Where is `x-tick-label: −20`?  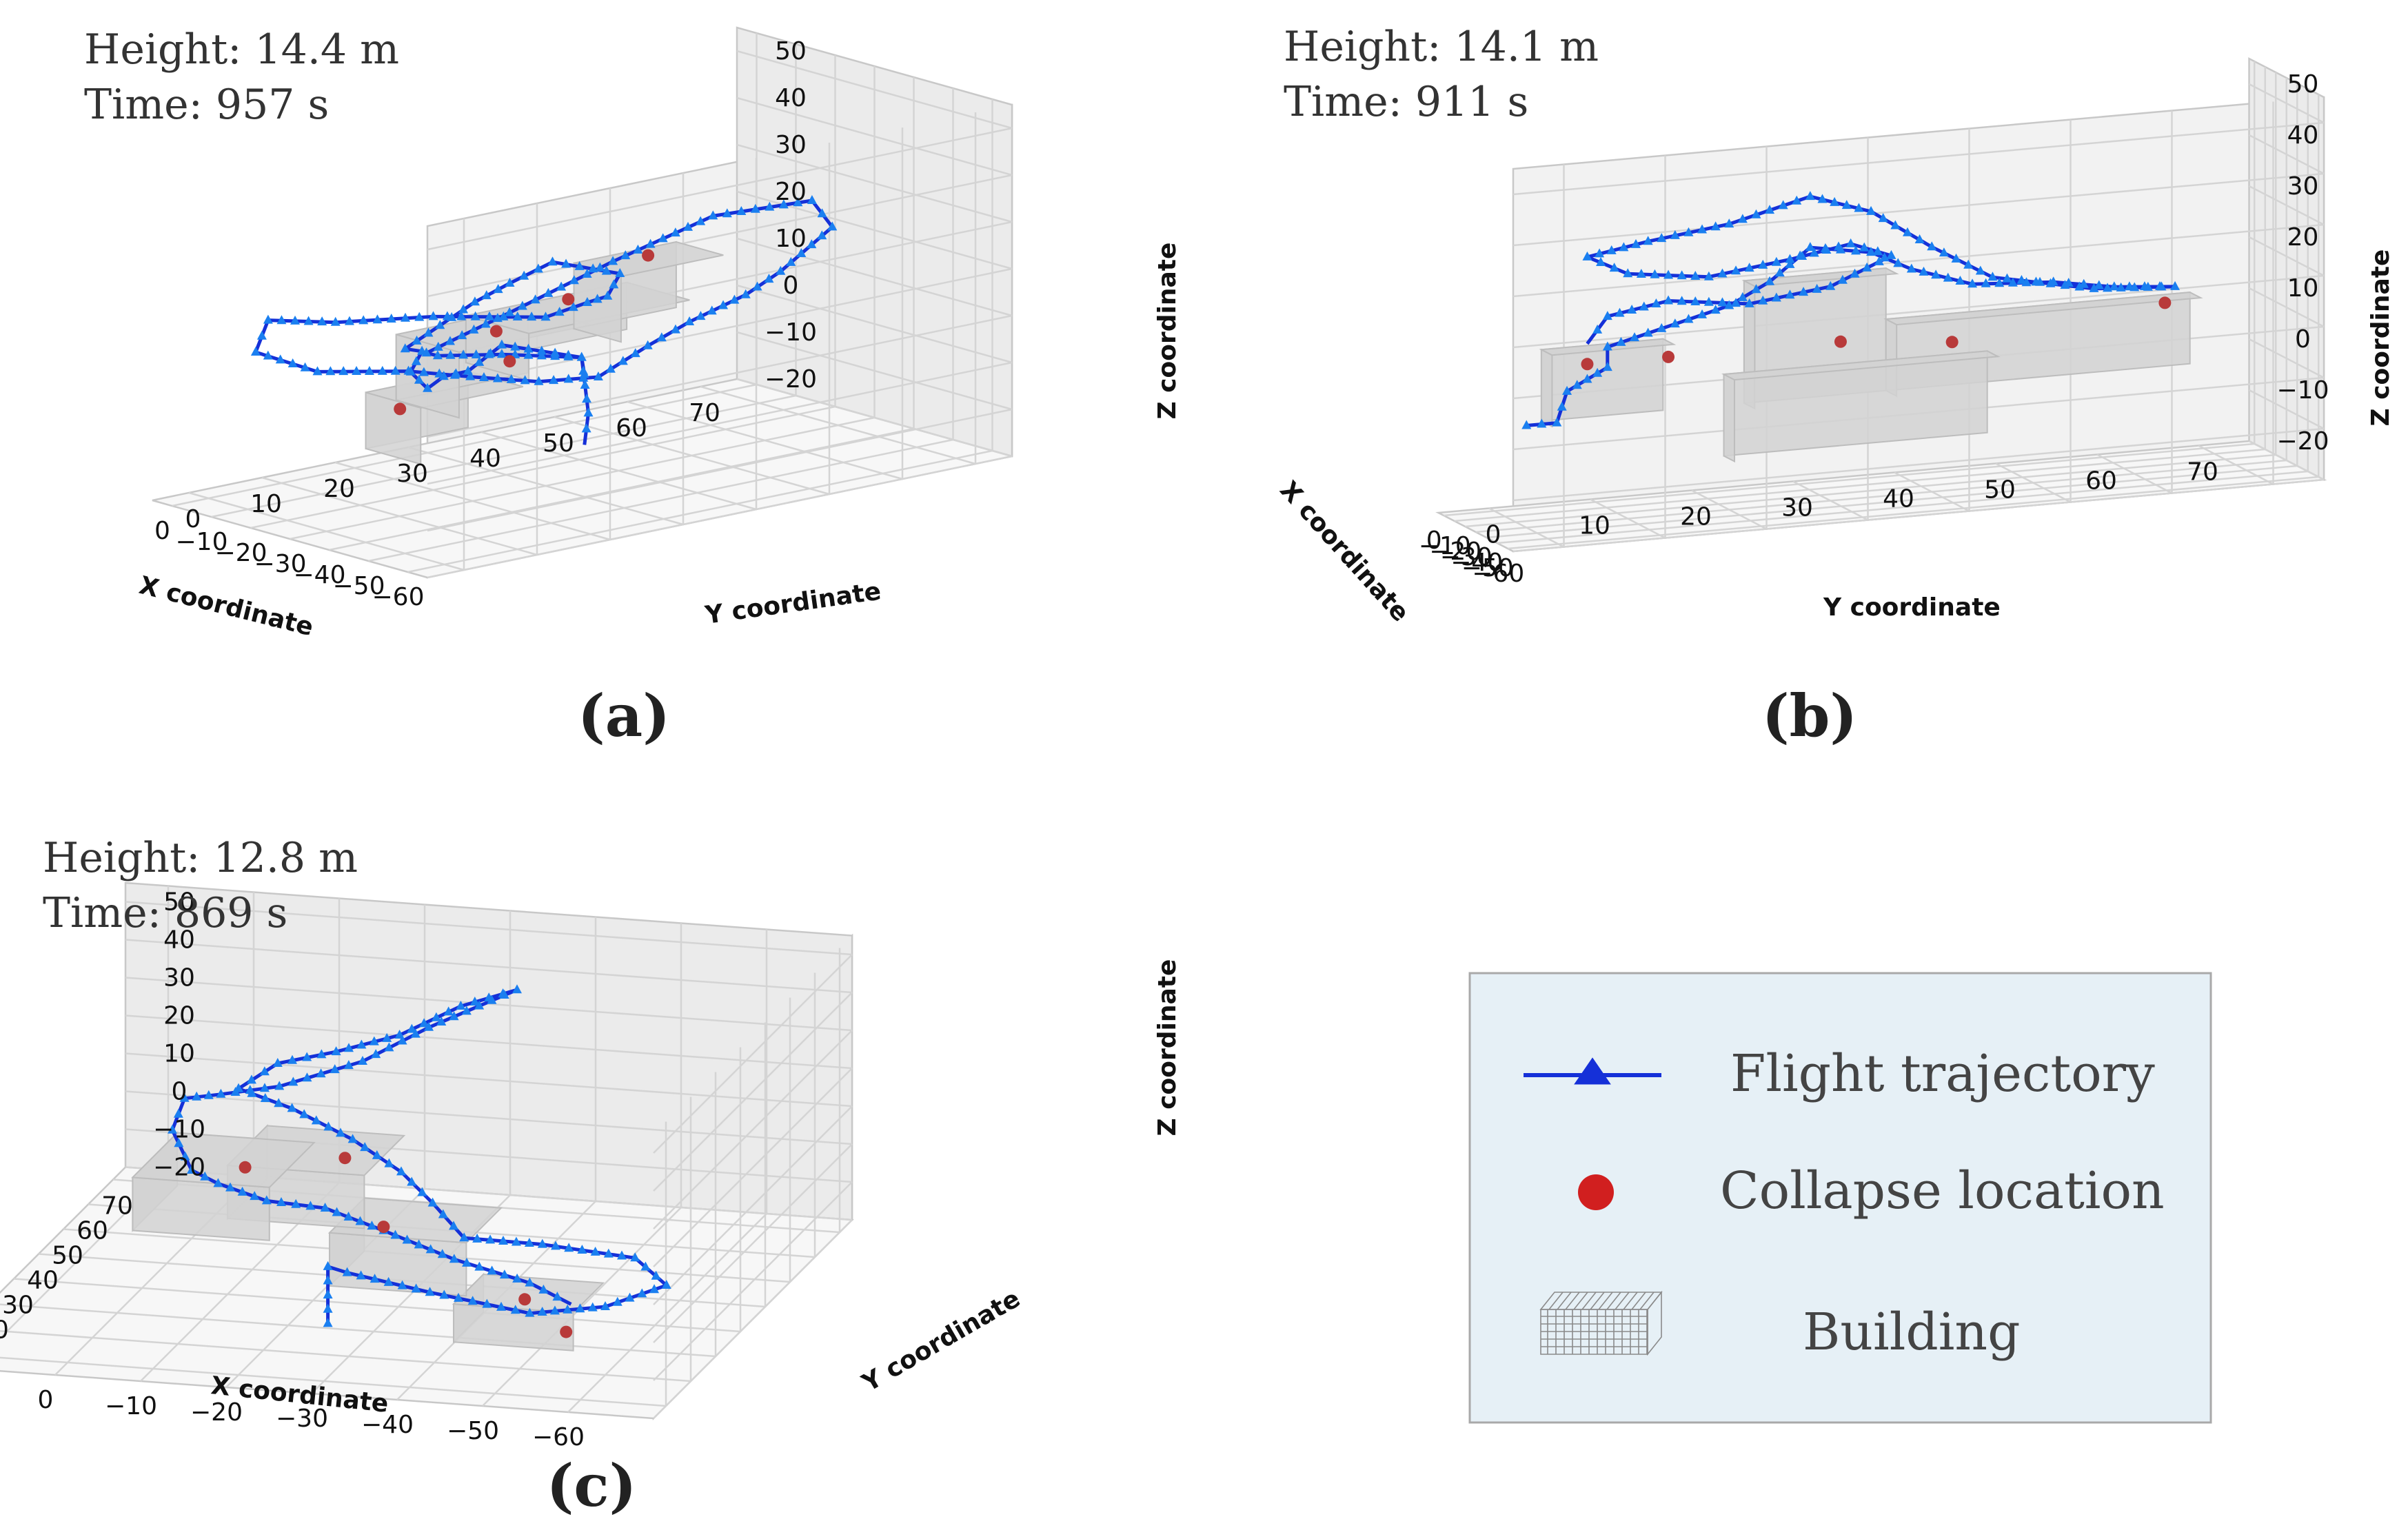
x-tick-label: −20 is located at coordinates (1455, 552).